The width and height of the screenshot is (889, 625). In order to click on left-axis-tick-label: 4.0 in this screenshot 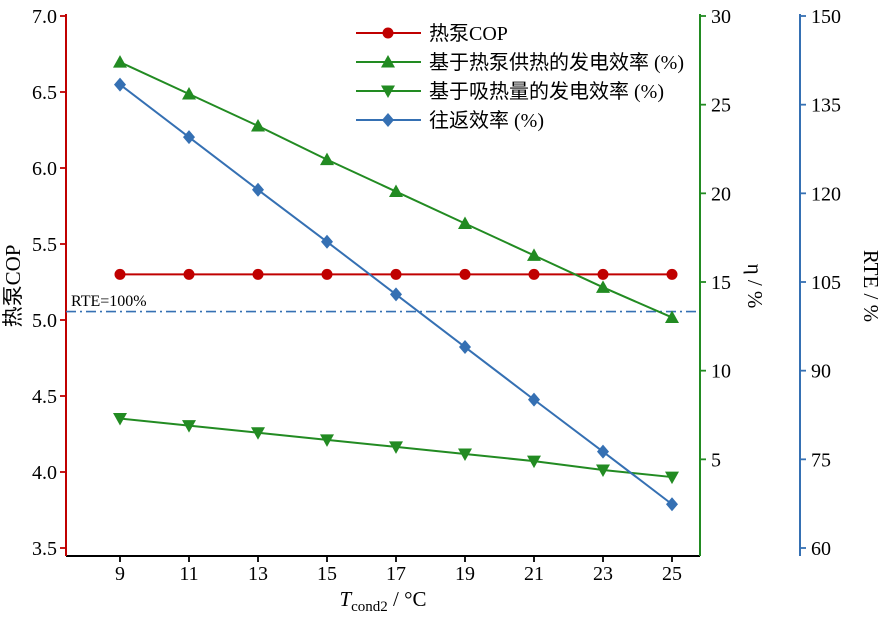, I will do `click(44, 473)`.